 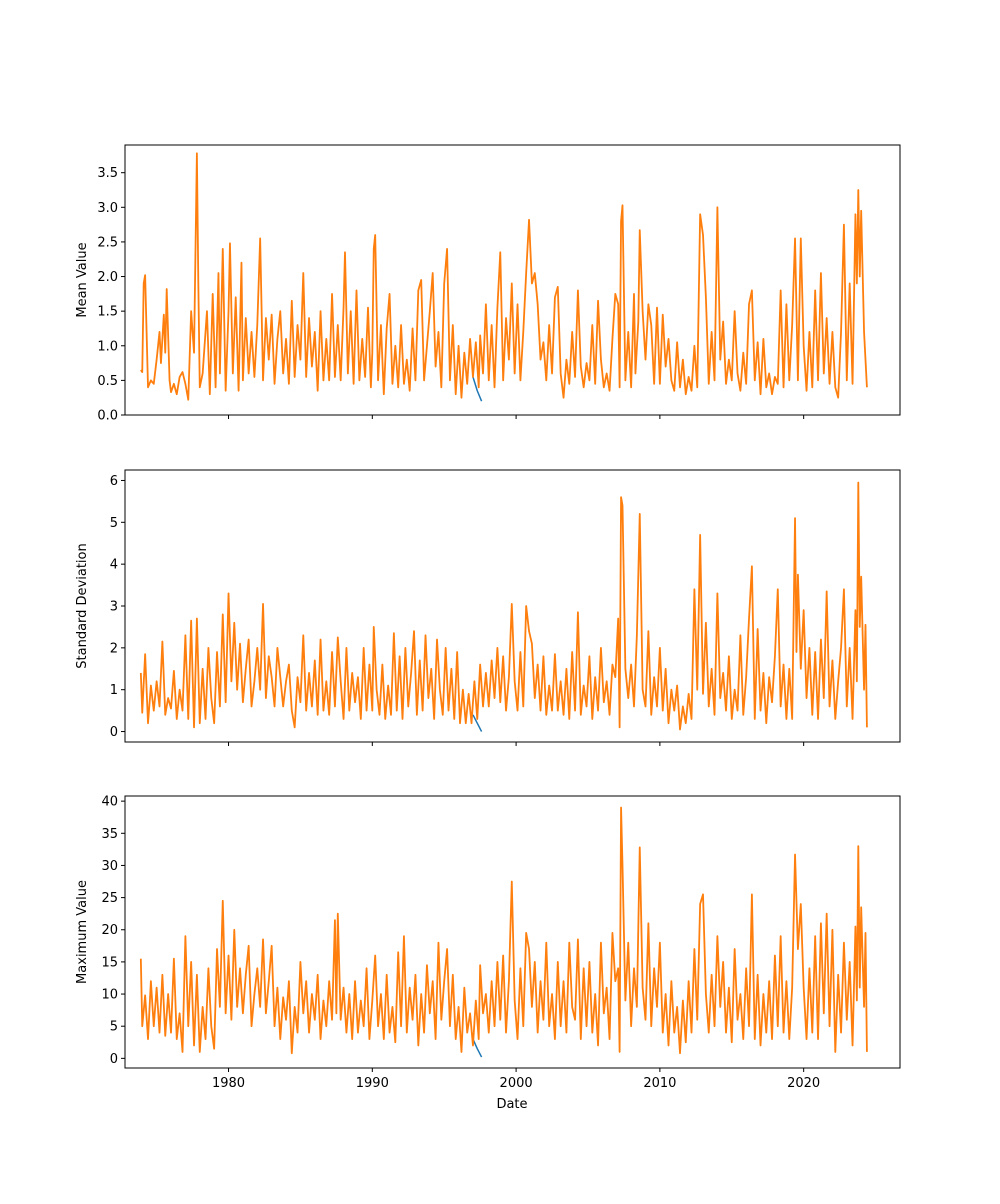 I want to click on y-tick-label: 6, so click(x=114, y=481).